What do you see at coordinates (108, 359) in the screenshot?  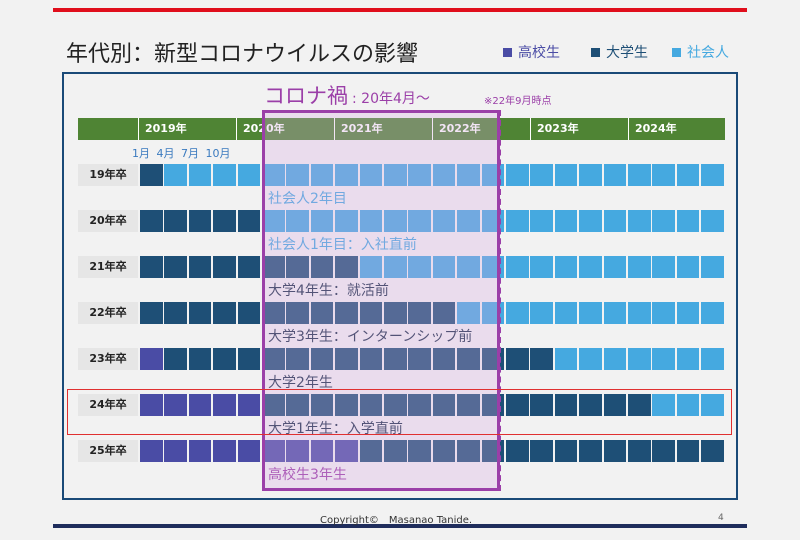 I see `cohort-label: 23年卒` at bounding box center [108, 359].